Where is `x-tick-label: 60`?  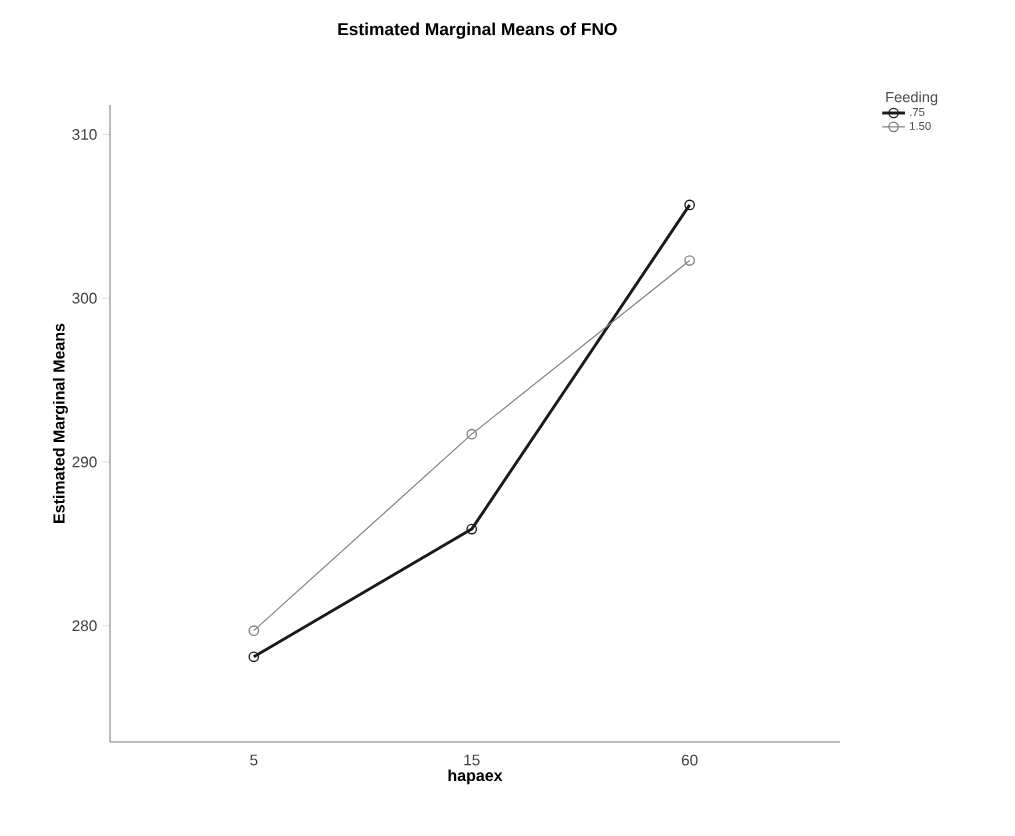 x-tick-label: 60 is located at coordinates (689, 760).